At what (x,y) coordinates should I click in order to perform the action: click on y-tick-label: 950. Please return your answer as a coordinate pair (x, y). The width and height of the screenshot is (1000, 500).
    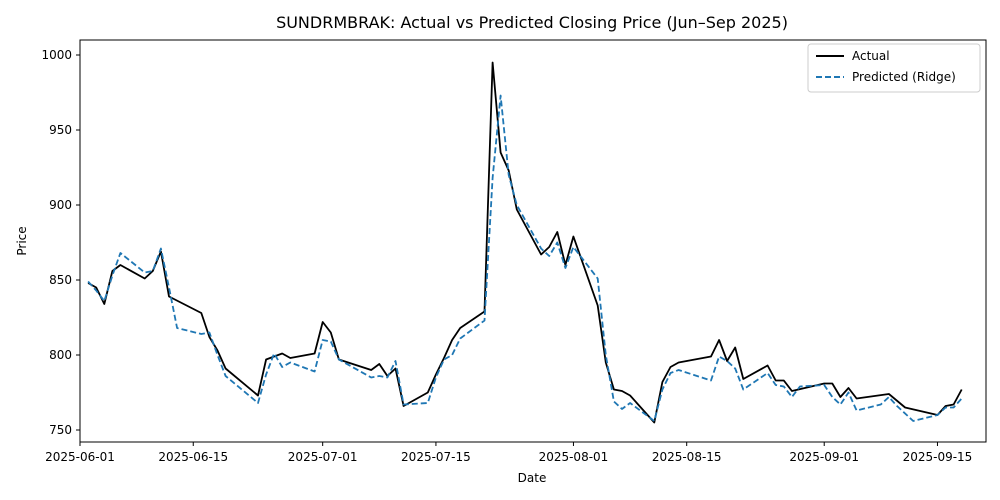
    Looking at the image, I should click on (60, 130).